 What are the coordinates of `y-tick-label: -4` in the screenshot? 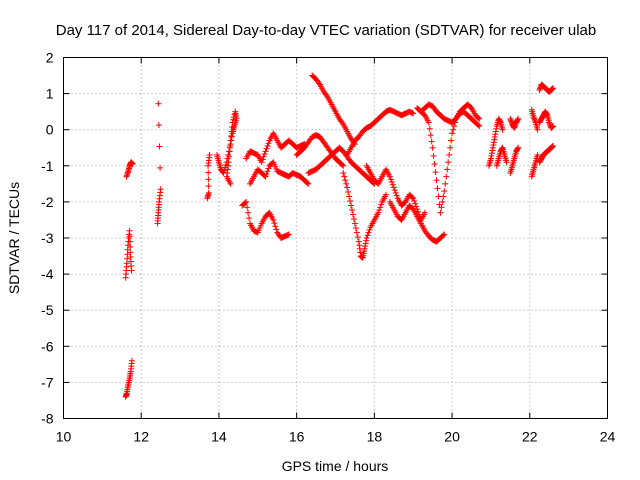 It's located at (47, 274).